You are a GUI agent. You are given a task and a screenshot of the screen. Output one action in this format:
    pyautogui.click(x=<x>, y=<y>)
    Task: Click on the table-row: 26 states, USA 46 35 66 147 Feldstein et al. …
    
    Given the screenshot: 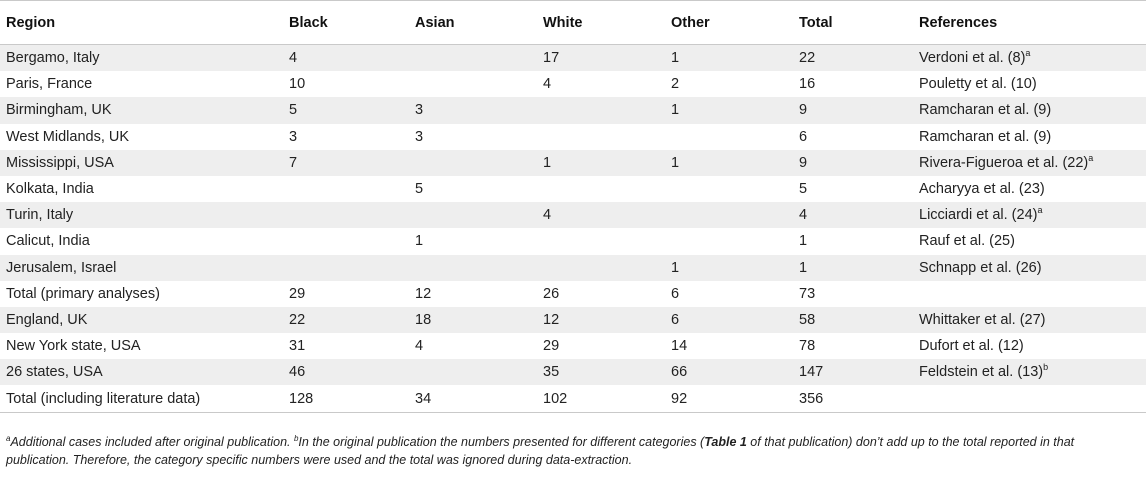 What is the action you would take?
    pyautogui.click(x=573, y=372)
    